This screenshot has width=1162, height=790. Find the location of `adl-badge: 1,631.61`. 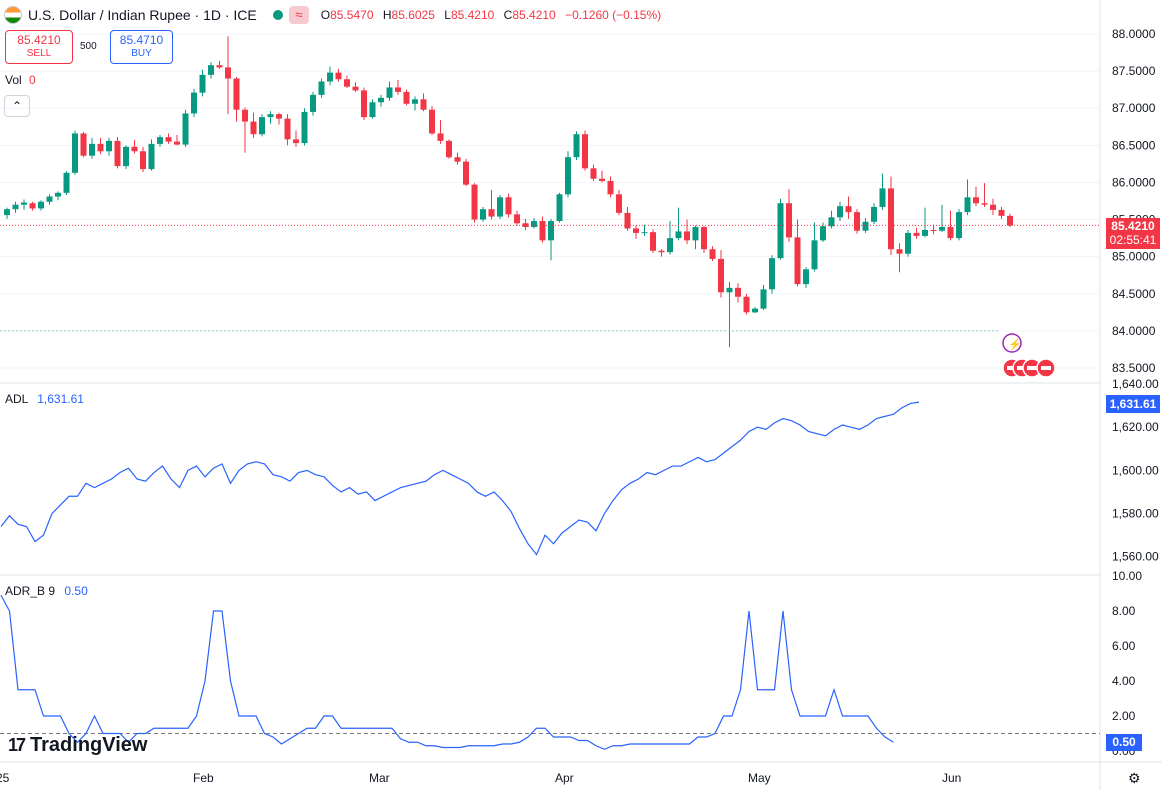

adl-badge: 1,631.61 is located at coordinates (1133, 404).